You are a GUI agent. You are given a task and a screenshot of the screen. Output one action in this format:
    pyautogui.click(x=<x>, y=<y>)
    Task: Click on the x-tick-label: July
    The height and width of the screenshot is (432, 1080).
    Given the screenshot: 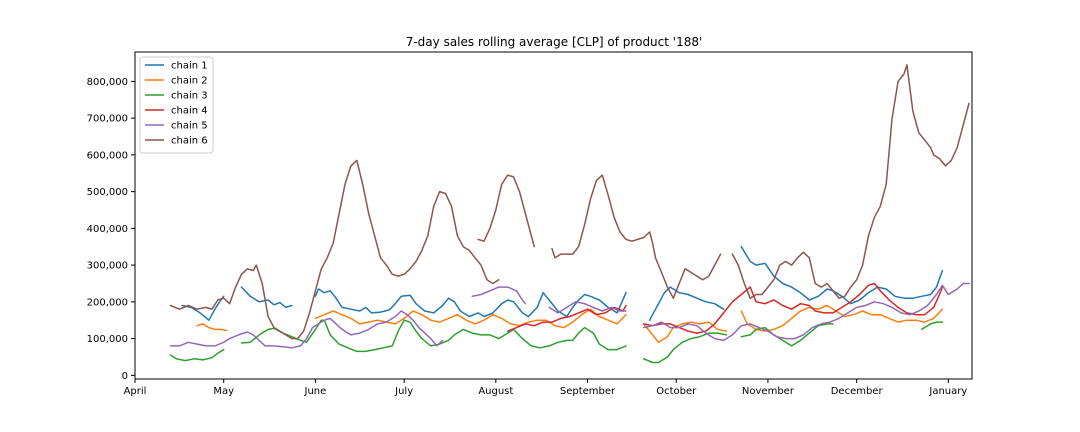 What is the action you would take?
    pyautogui.click(x=403, y=391)
    